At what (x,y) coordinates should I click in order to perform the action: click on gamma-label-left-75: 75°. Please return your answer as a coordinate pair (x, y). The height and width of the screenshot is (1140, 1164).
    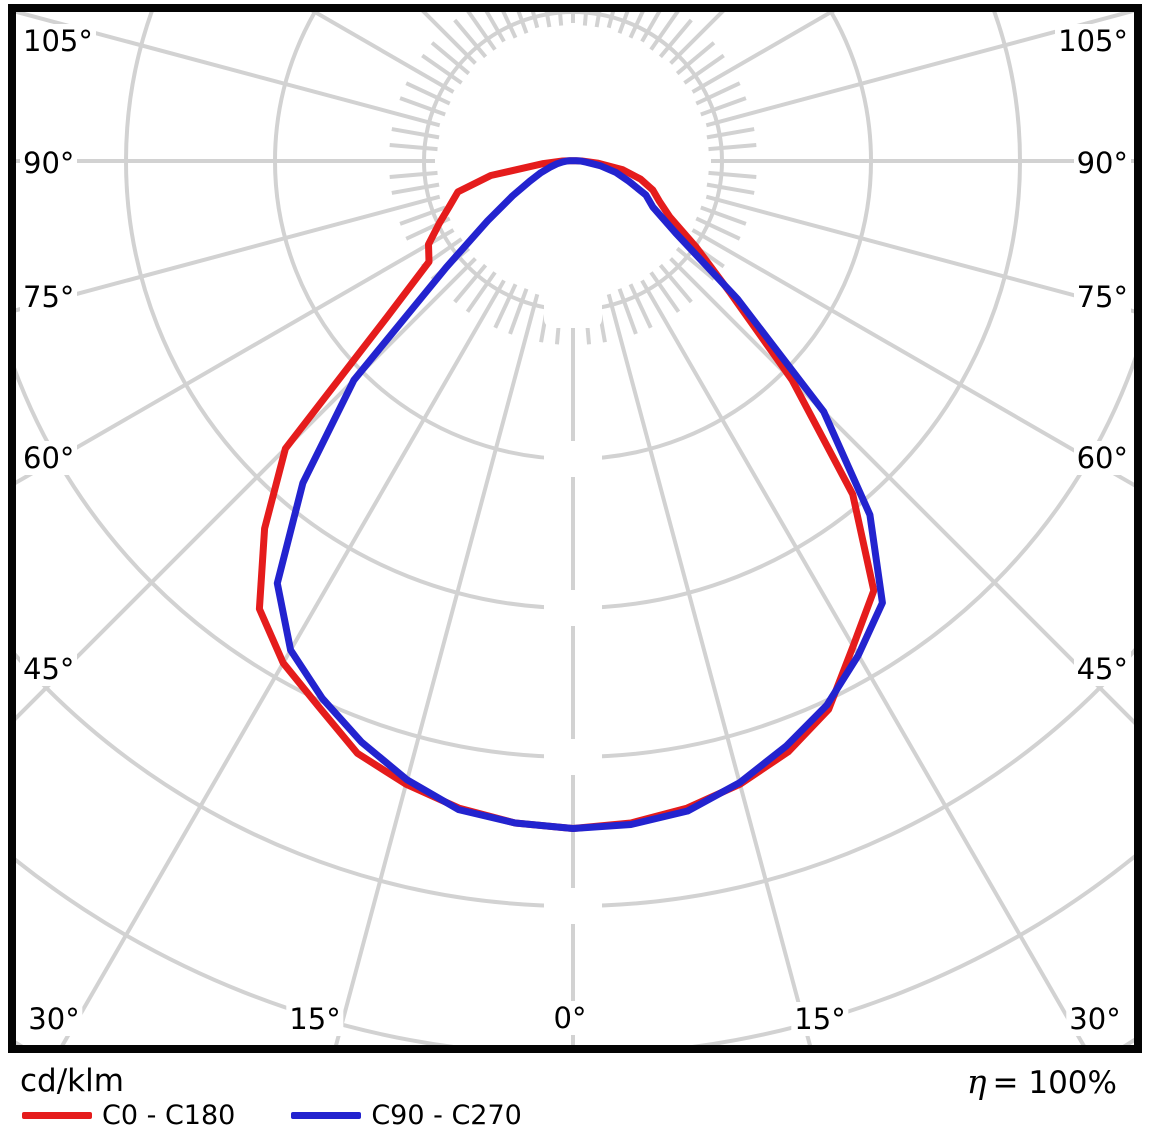
    Looking at the image, I should click on (49, 297).